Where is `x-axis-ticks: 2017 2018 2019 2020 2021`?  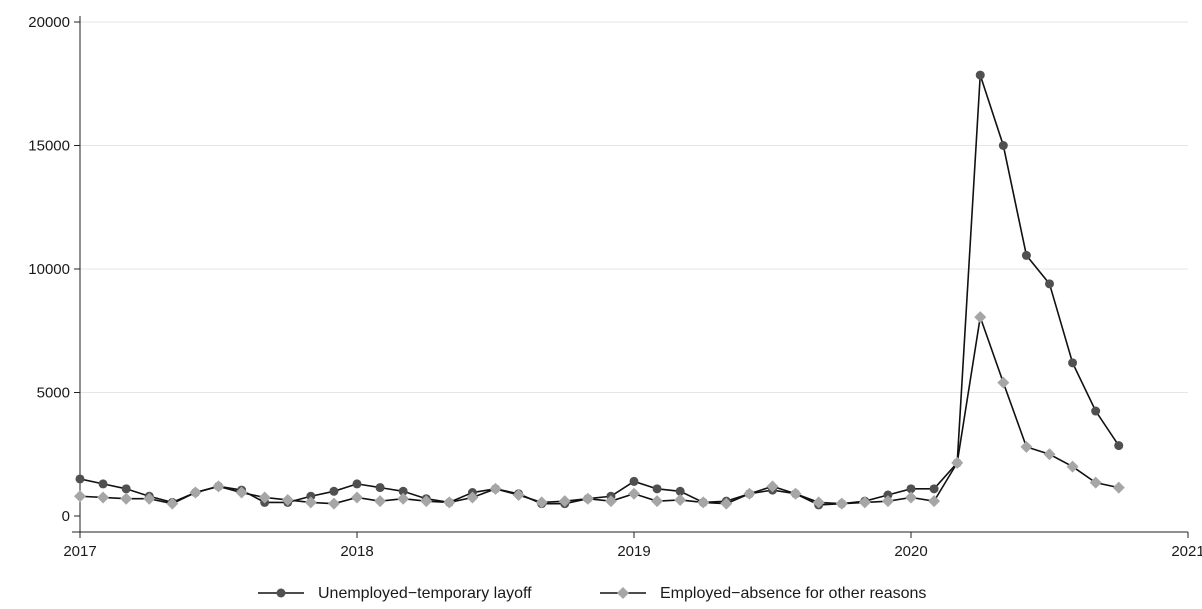
x-axis-ticks: 2017 2018 2019 2020 2021 is located at coordinates (632, 546).